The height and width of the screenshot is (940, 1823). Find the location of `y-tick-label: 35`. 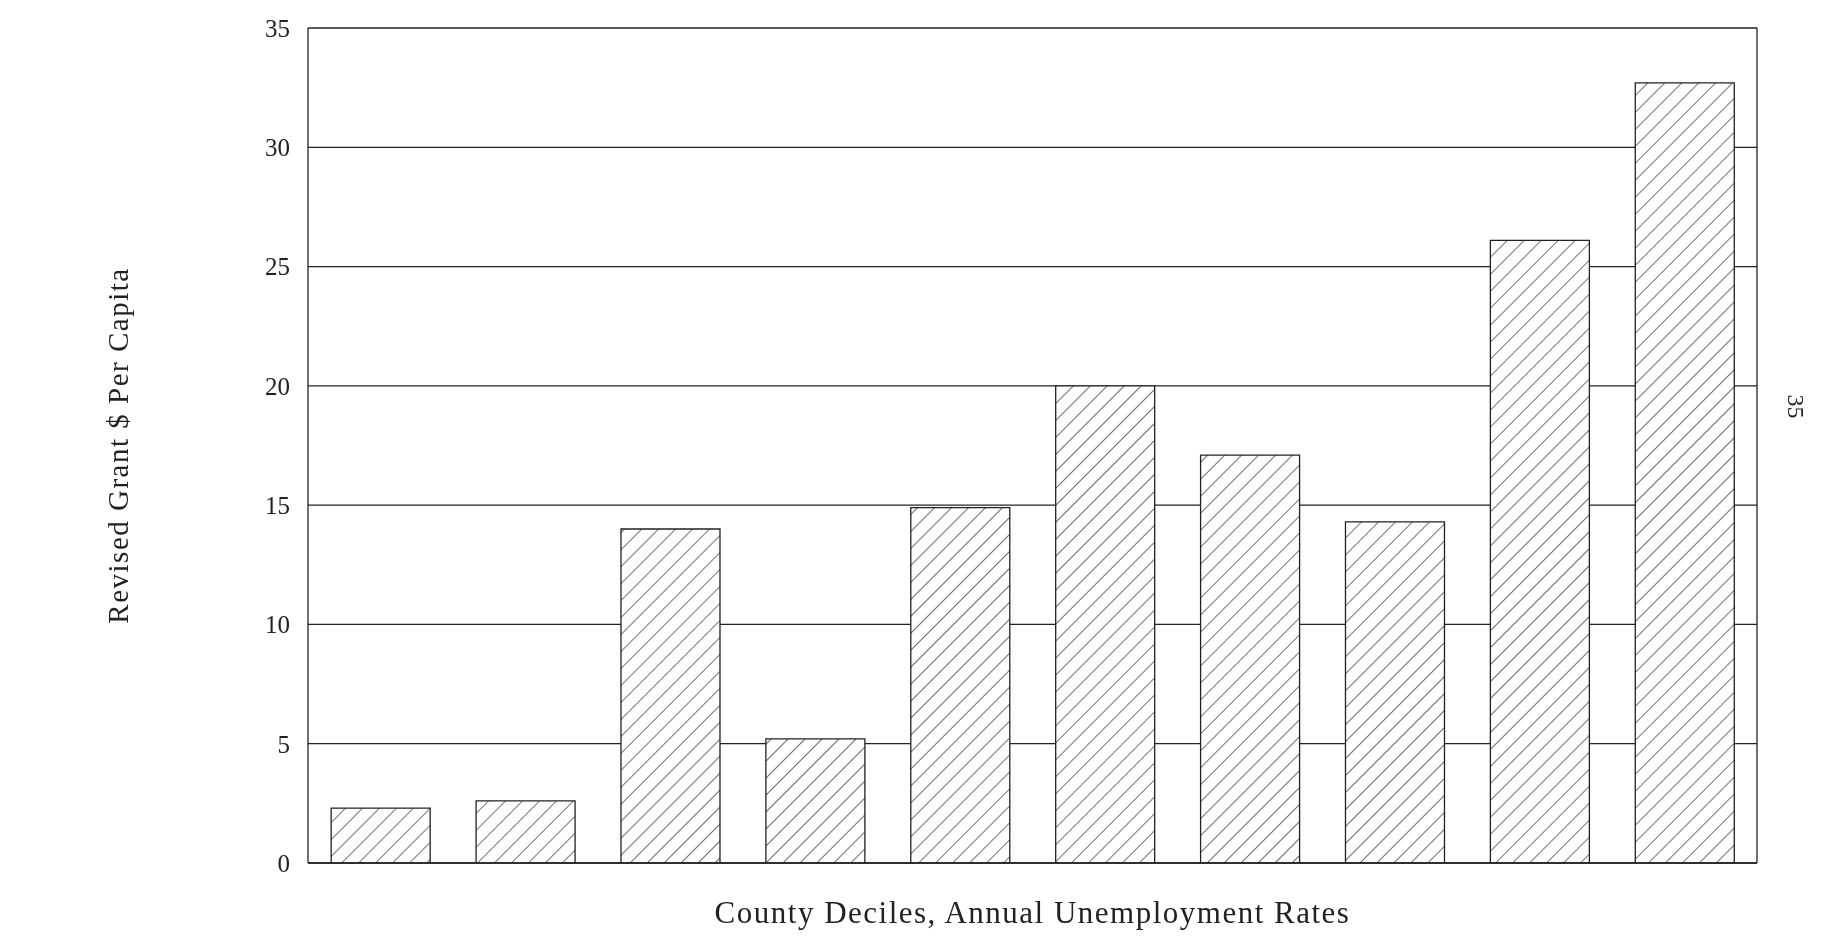

y-tick-label: 35 is located at coordinates (277, 28).